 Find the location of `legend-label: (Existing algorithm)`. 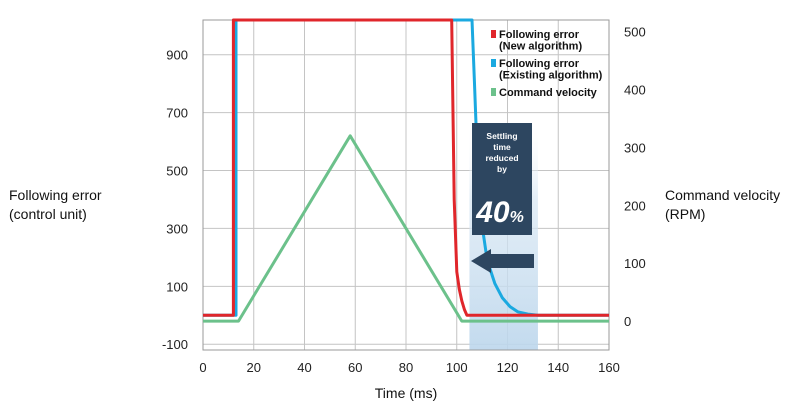

legend-label: (Existing algorithm) is located at coordinates (551, 76).